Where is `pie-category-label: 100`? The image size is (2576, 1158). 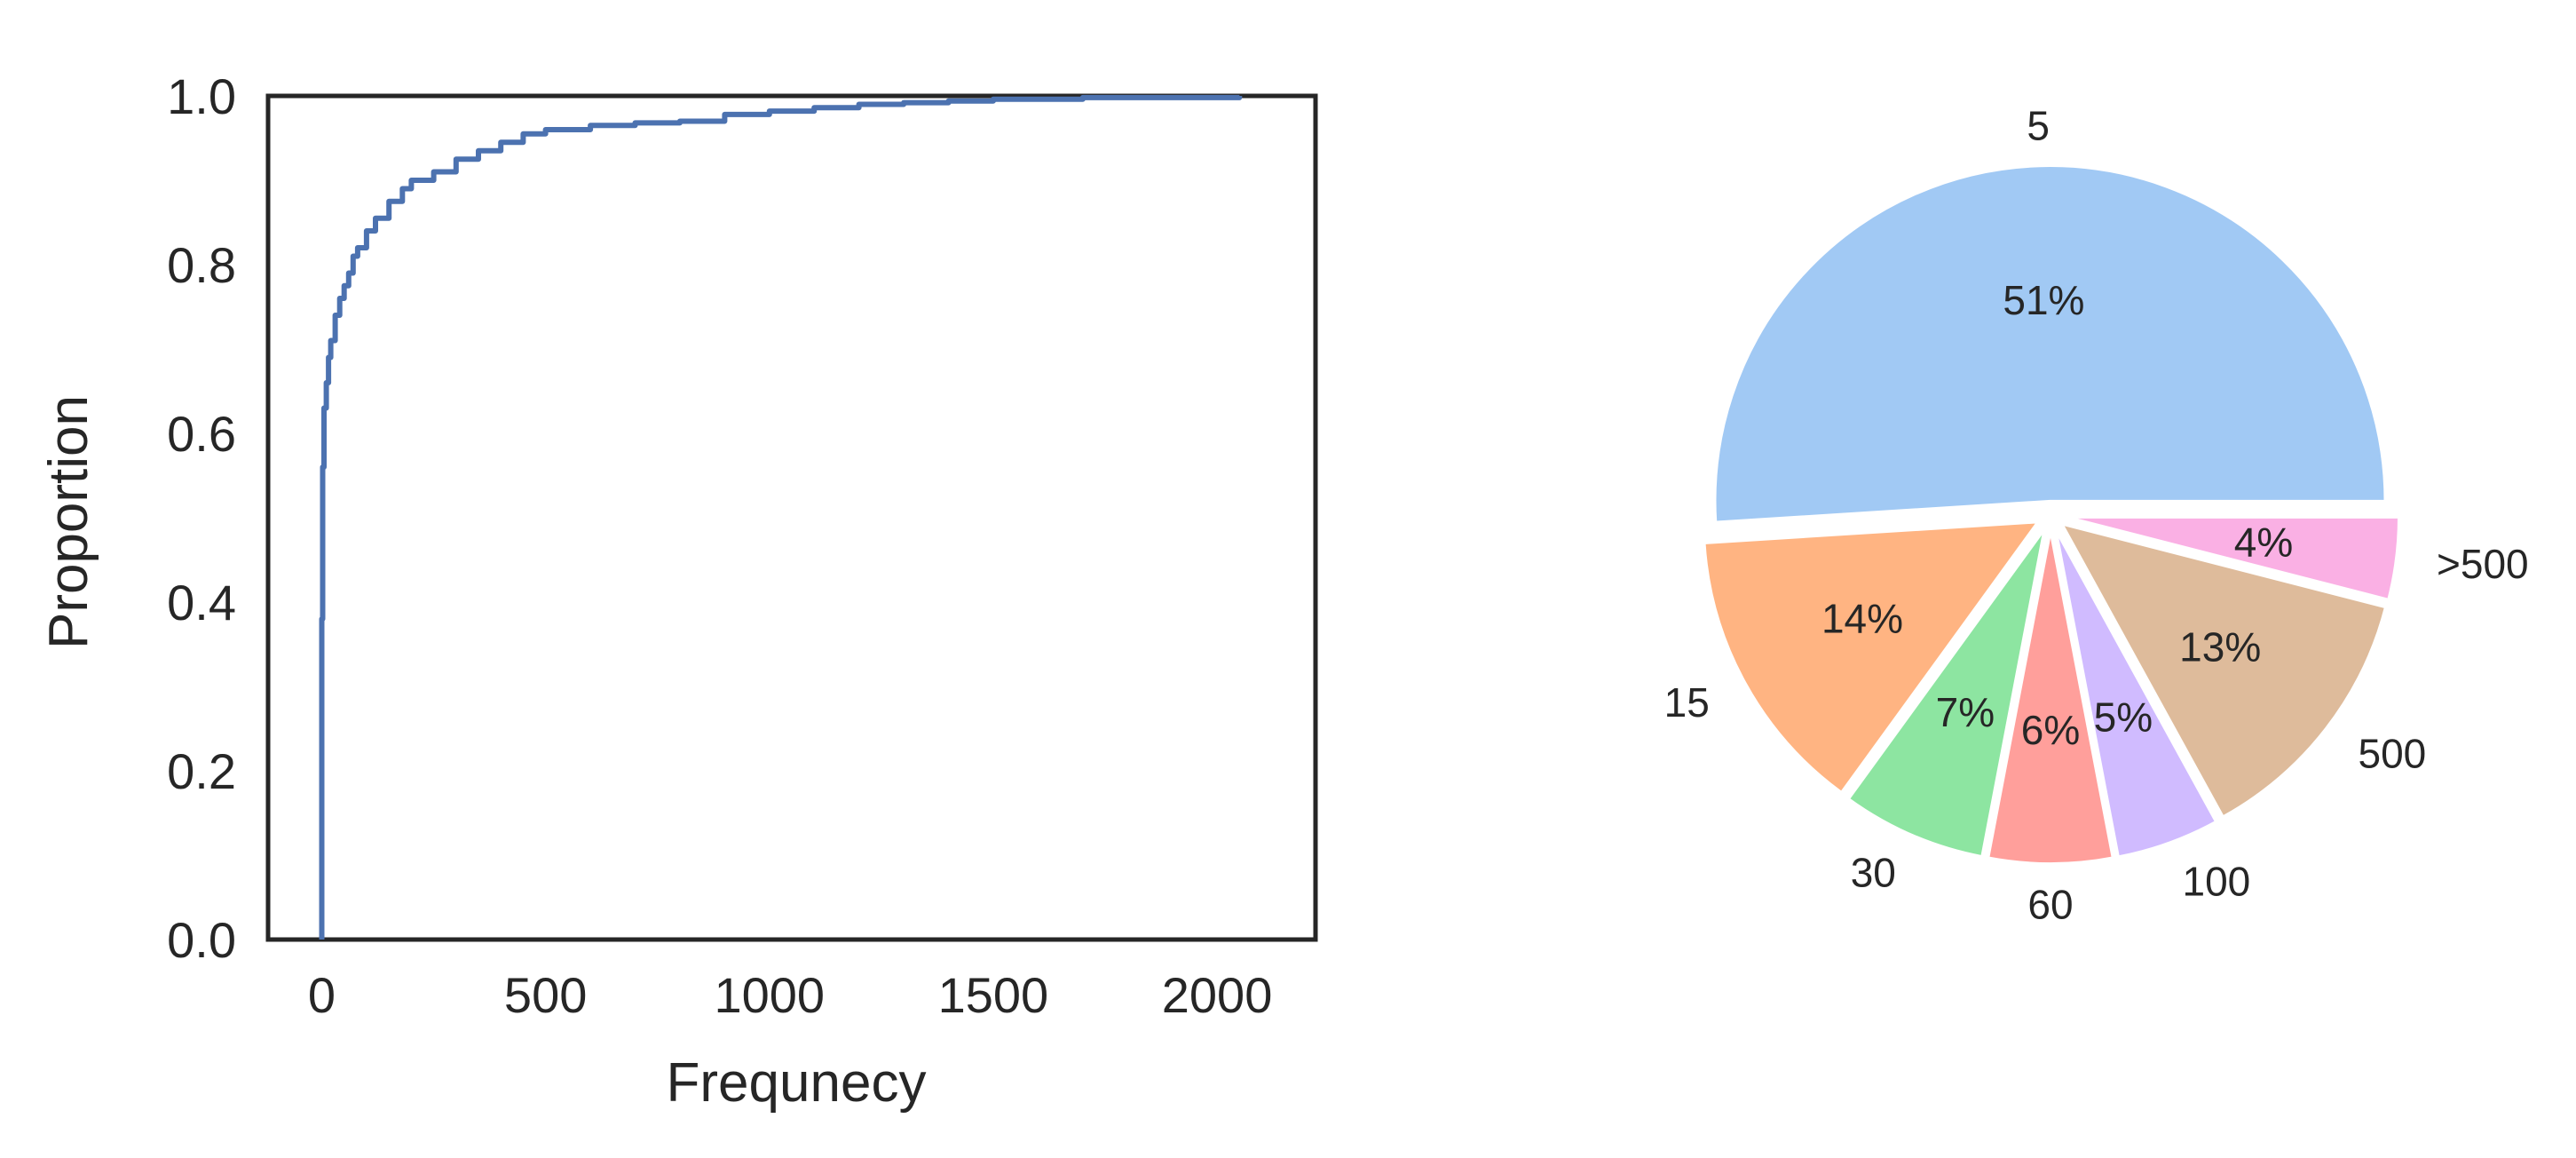 pie-category-label: 100 is located at coordinates (2217, 882).